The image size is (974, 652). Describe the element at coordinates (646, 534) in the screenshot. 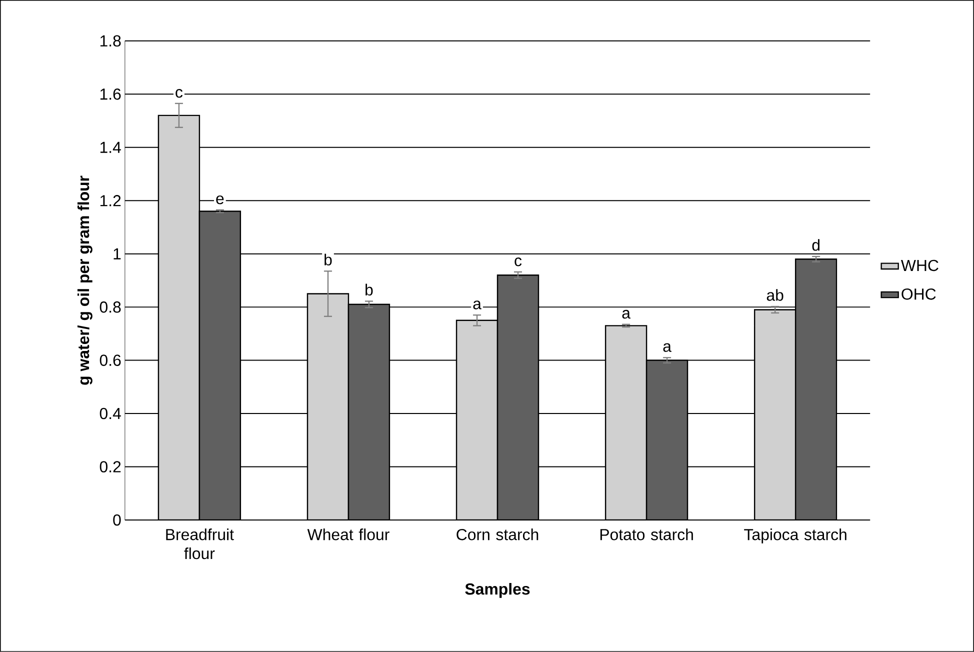

I see `x-tick-label: Potato starch` at that location.